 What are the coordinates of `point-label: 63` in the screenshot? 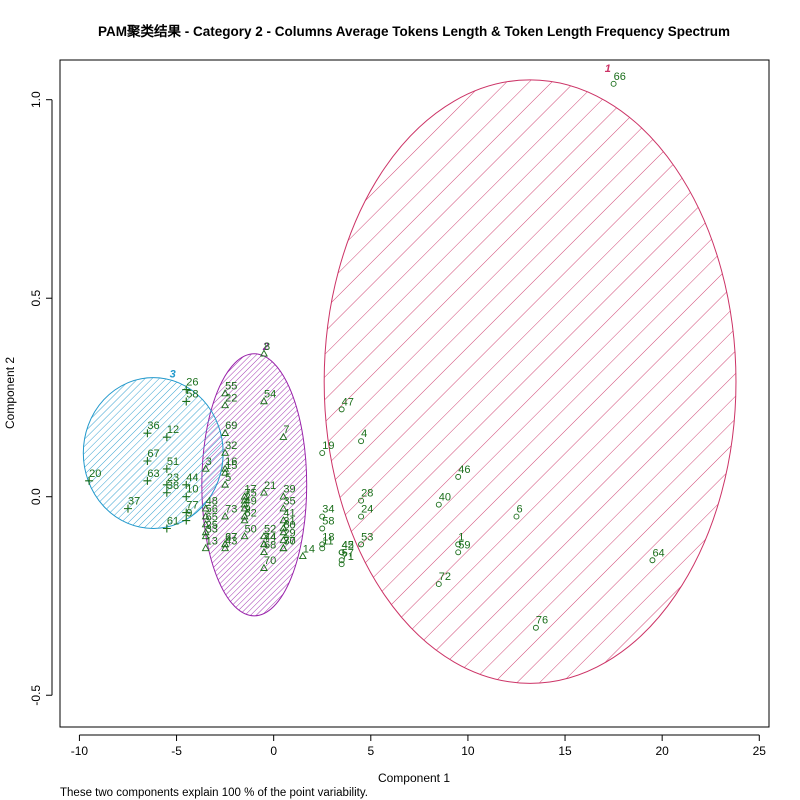 It's located at (153, 474).